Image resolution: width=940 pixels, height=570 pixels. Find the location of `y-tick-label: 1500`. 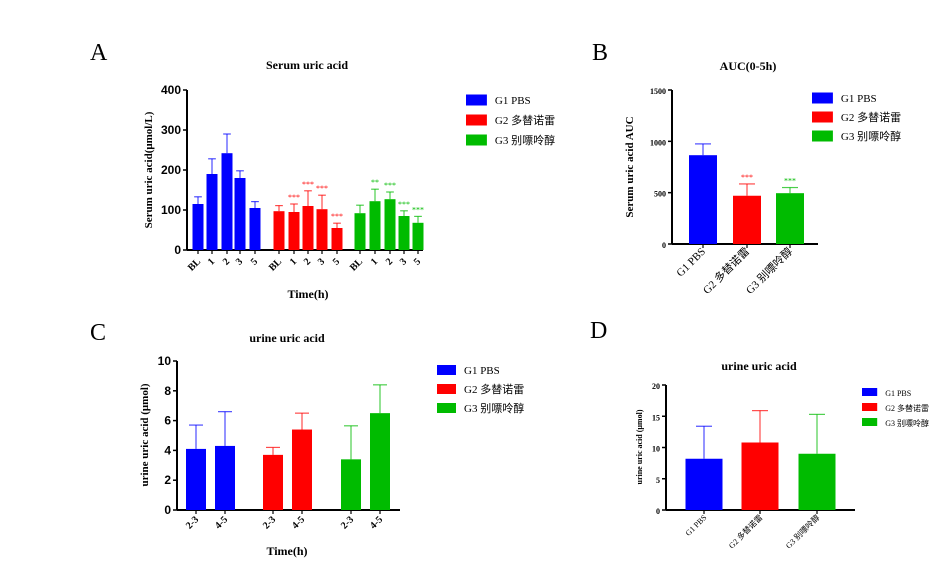

y-tick-label: 1500 is located at coordinates (658, 91).